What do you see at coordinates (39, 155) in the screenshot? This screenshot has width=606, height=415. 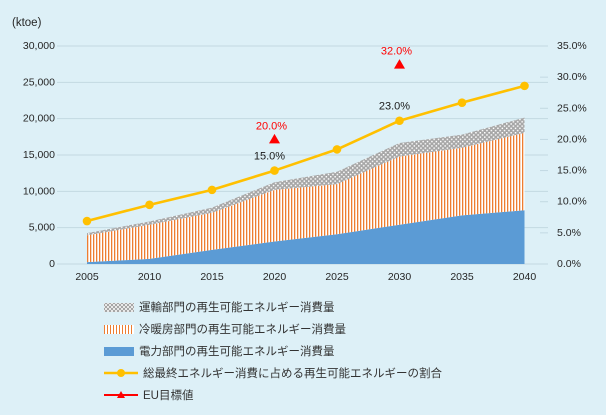 I see `svg-text: 15,000` at bounding box center [39, 155].